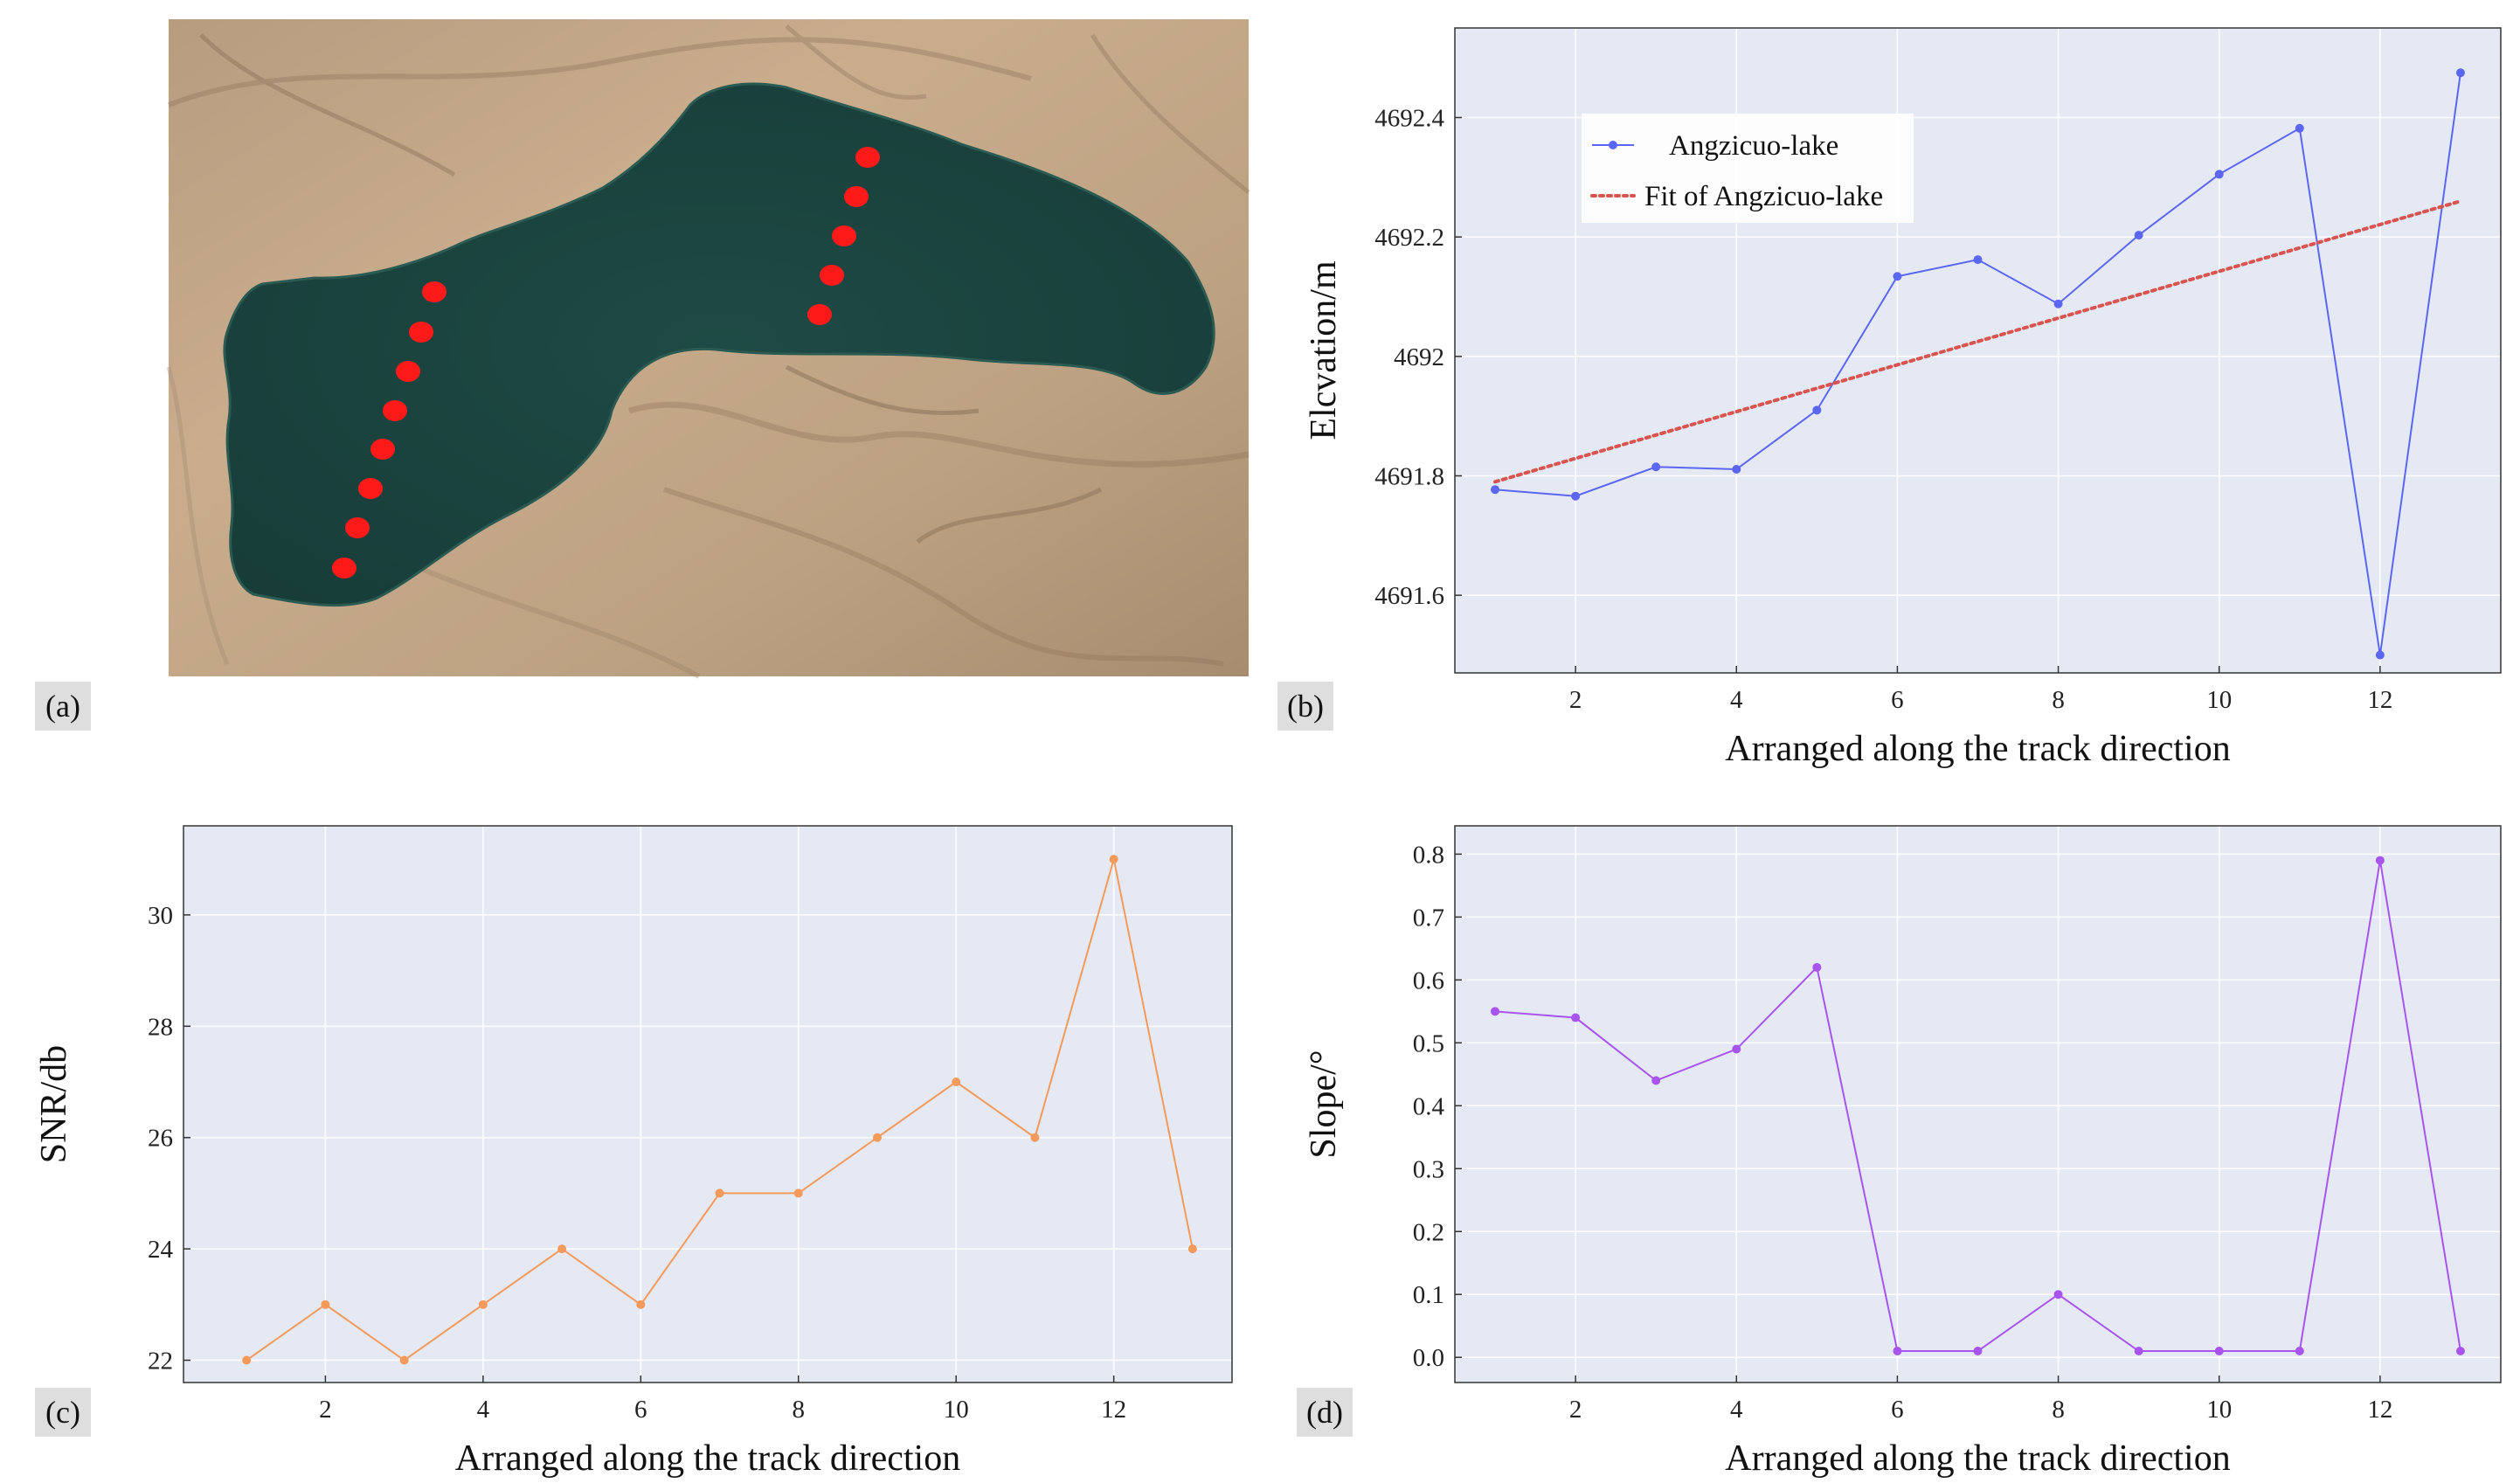  What do you see at coordinates (1419, 357) in the screenshot?
I see `y-tick-label: 4692` at bounding box center [1419, 357].